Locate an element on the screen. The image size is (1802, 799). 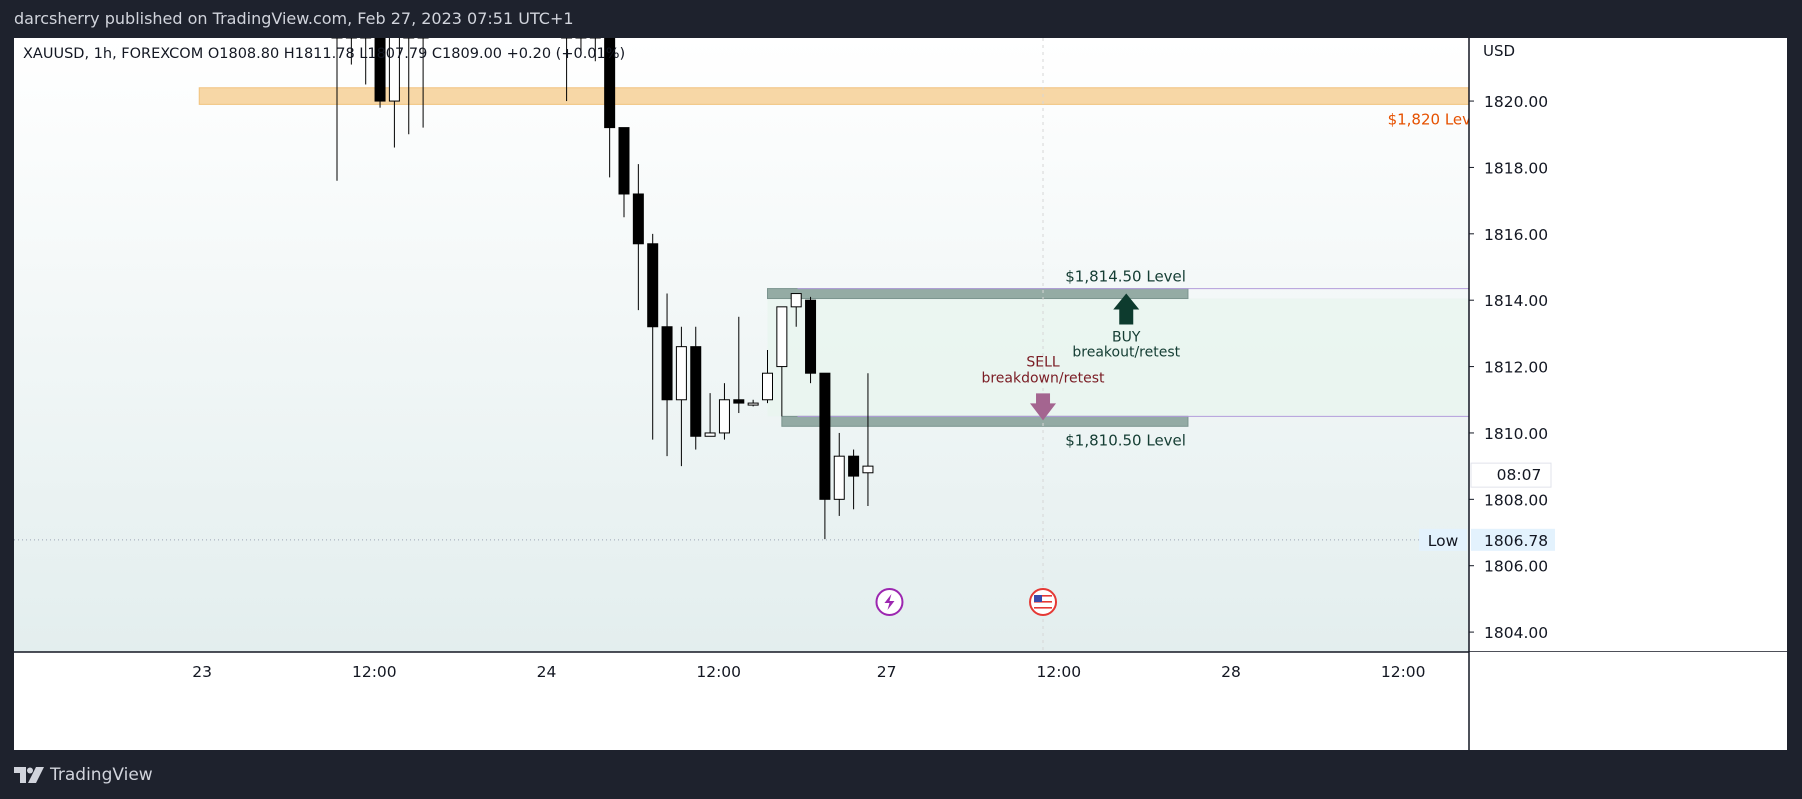
low-price-tag is located at coordinates (1513, 539).